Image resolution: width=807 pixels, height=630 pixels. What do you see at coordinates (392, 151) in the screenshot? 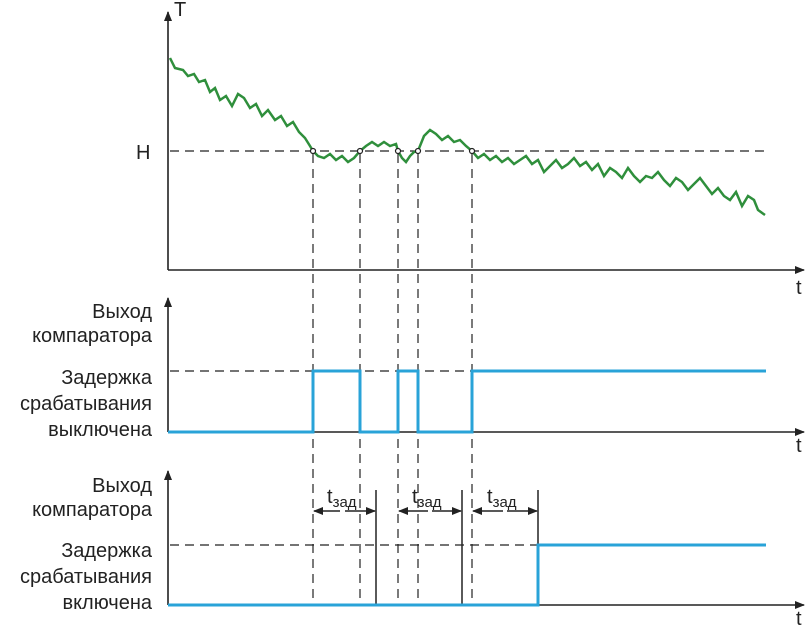
I see `crossing-points` at bounding box center [392, 151].